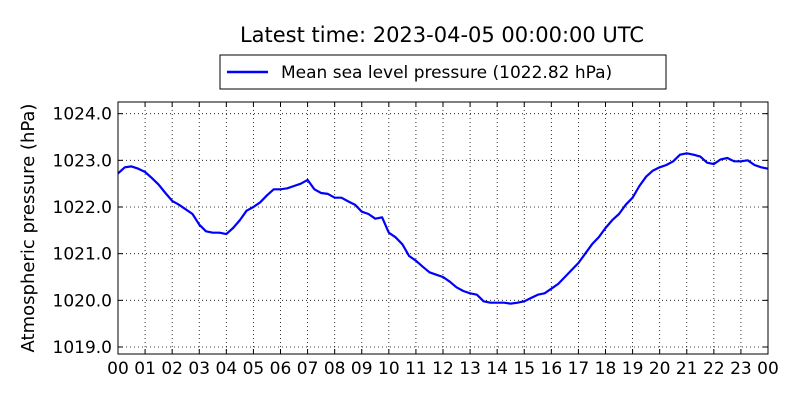  Describe the element at coordinates (660, 369) in the screenshot. I see `x-tick-label: 20` at that location.